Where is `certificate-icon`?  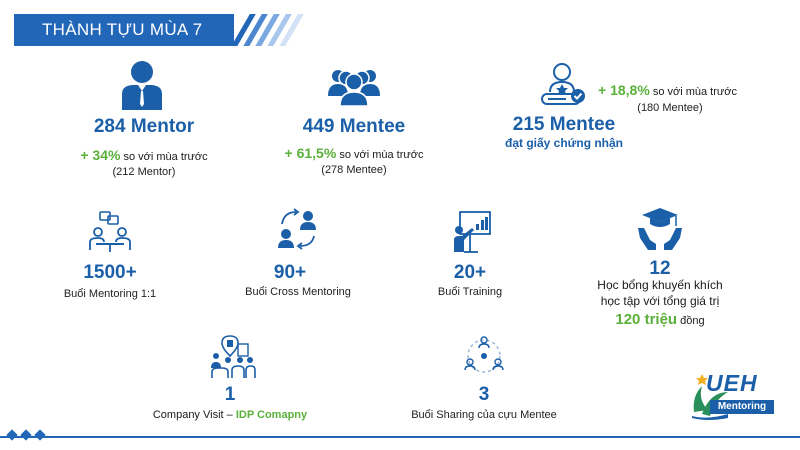 certificate-icon is located at coordinates (563, 84).